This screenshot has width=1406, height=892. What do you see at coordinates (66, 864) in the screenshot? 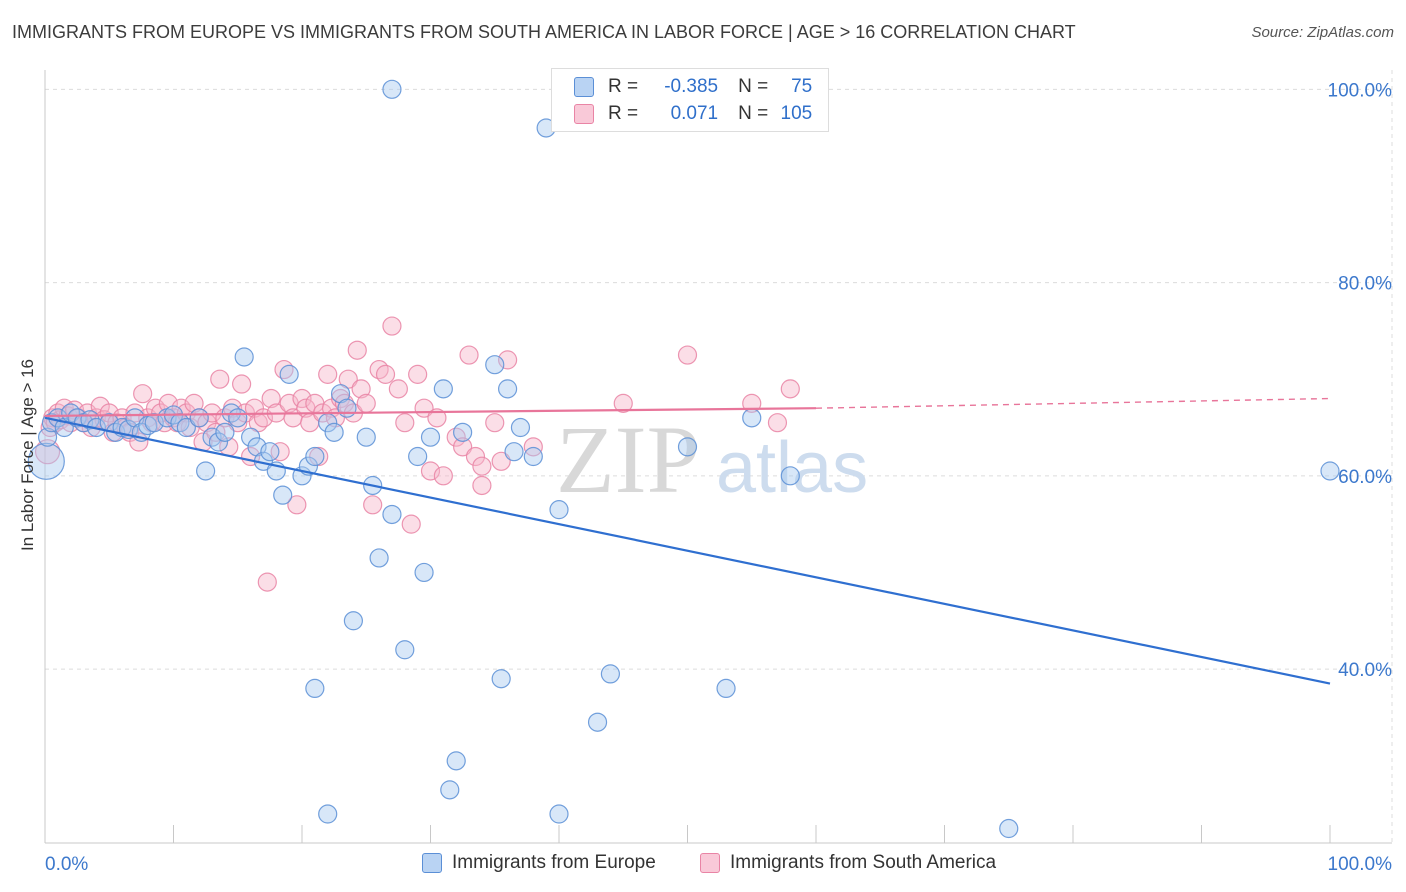
I see `x-tick-label: 0.0%` at bounding box center [66, 864].